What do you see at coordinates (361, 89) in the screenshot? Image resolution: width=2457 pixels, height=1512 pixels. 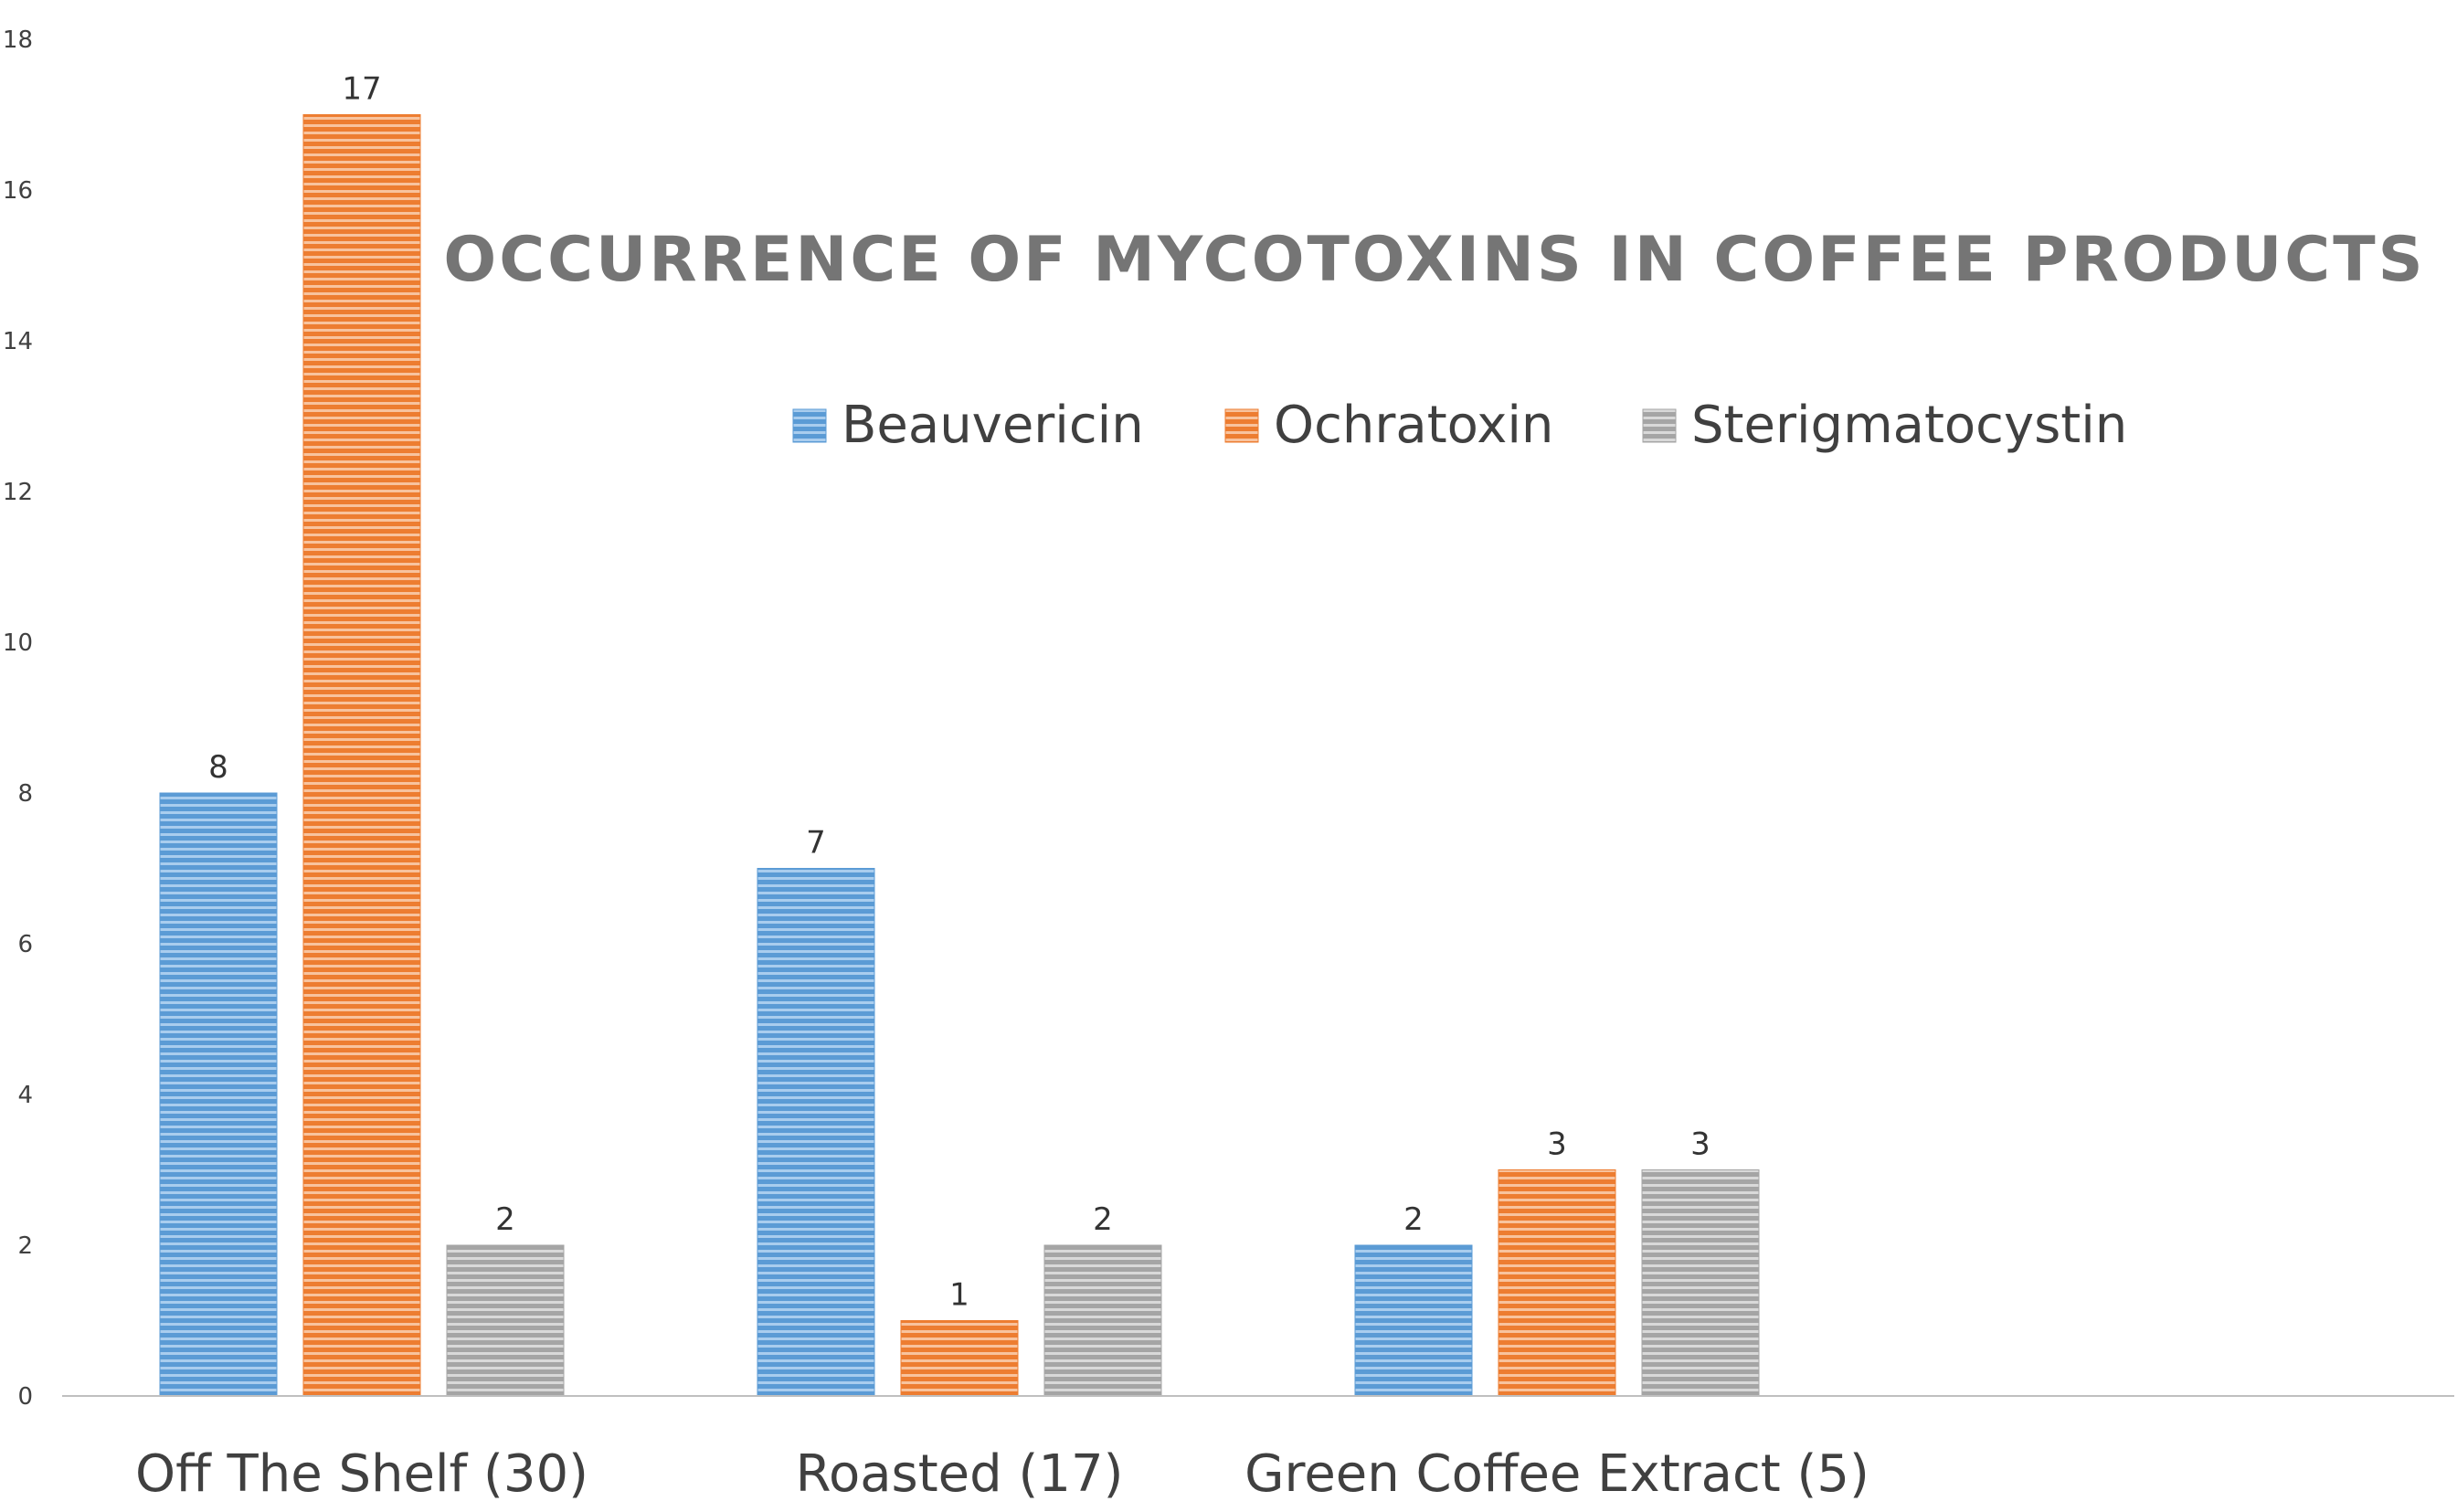 I see `data-label: 17` at bounding box center [361, 89].